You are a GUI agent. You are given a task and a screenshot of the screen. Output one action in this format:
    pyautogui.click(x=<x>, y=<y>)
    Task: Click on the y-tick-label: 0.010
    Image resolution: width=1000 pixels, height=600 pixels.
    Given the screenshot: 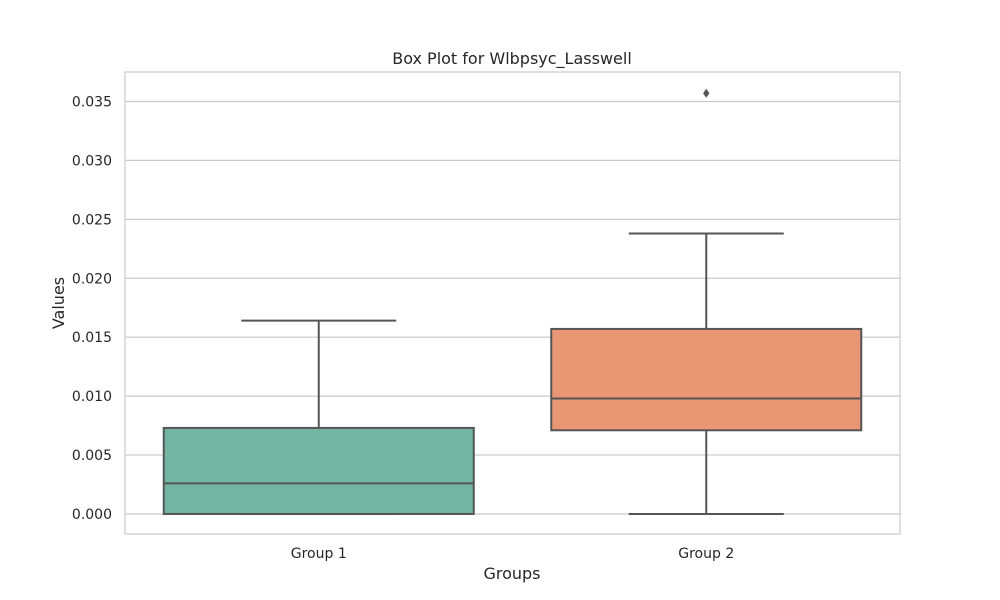 What is the action you would take?
    pyautogui.click(x=92, y=397)
    